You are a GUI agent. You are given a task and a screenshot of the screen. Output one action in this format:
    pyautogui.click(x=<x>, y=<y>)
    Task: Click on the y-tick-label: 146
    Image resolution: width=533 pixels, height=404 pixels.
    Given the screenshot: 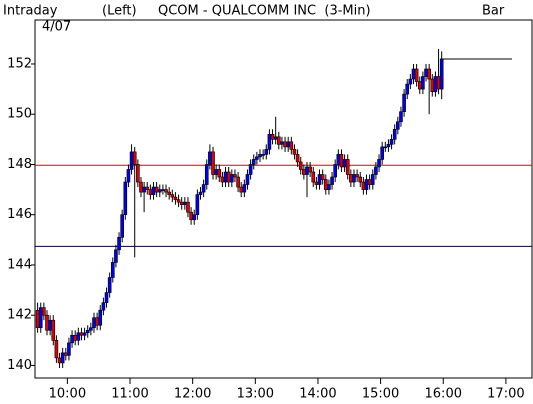 What is the action you would take?
    pyautogui.click(x=19, y=214)
    